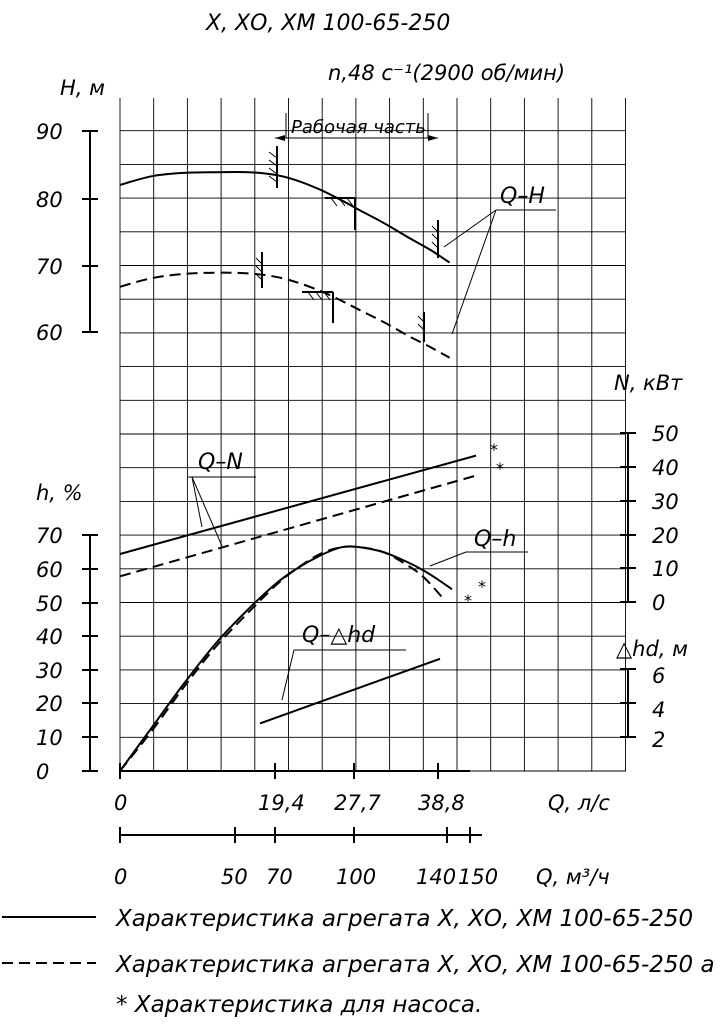 This screenshot has width=728, height=1024. What do you see at coordinates (573, 877) in the screenshot?
I see `q-m3h-axis-label: Q, м³/ч` at bounding box center [573, 877].